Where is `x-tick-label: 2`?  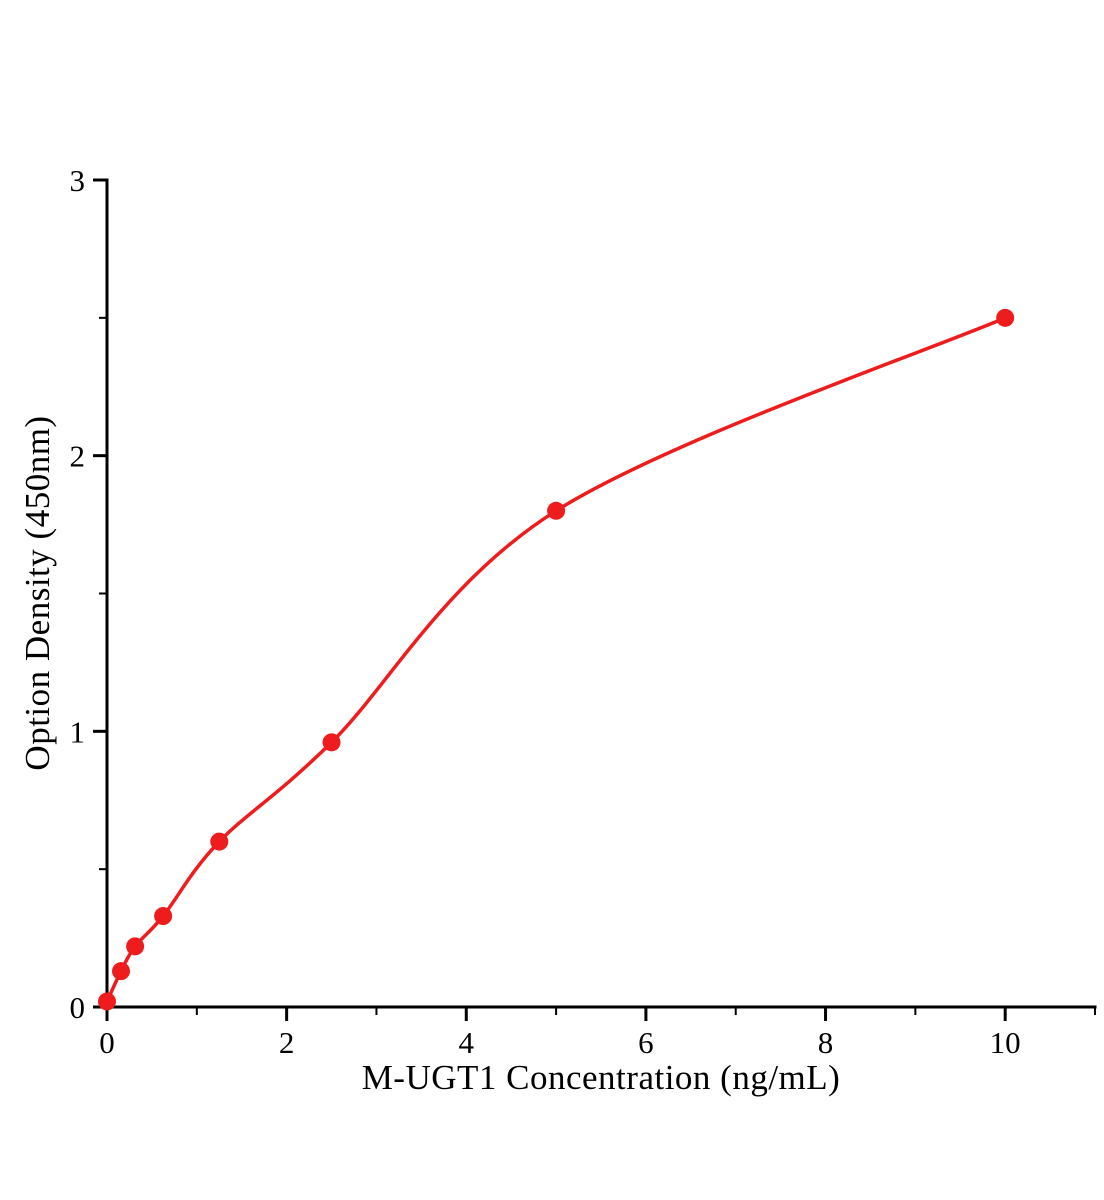 x-tick-label: 2 is located at coordinates (287, 1042).